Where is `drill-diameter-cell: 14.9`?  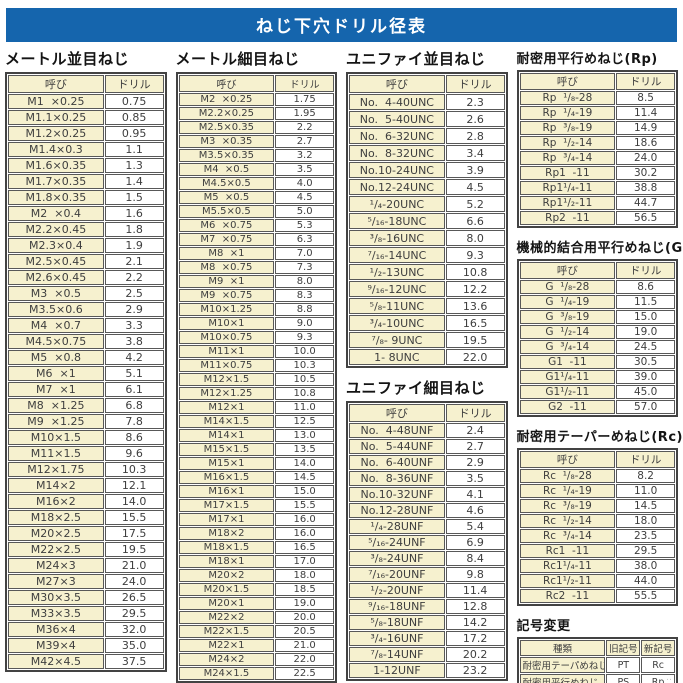 drill-diameter-cell: 14.9 is located at coordinates (645, 128).